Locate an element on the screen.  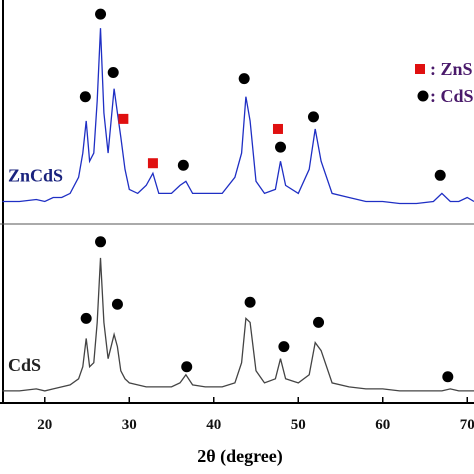
x-tick-label: 30 is located at coordinates (129, 425).